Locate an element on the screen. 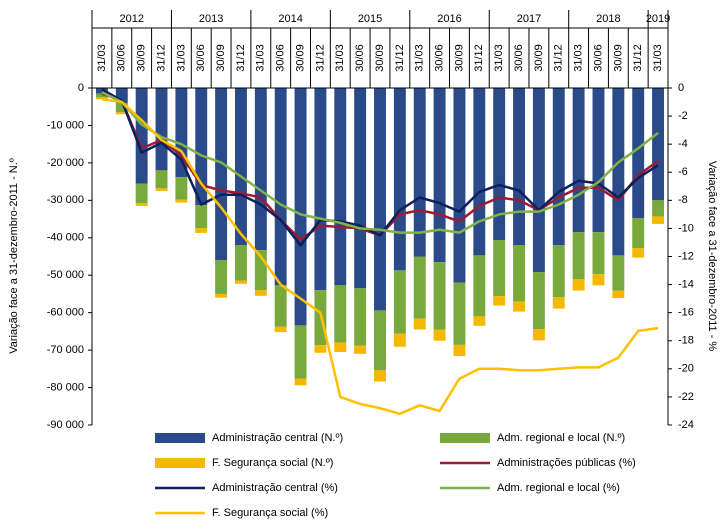  legend-label: Adm. regional e local (%) is located at coordinates (558, 488).